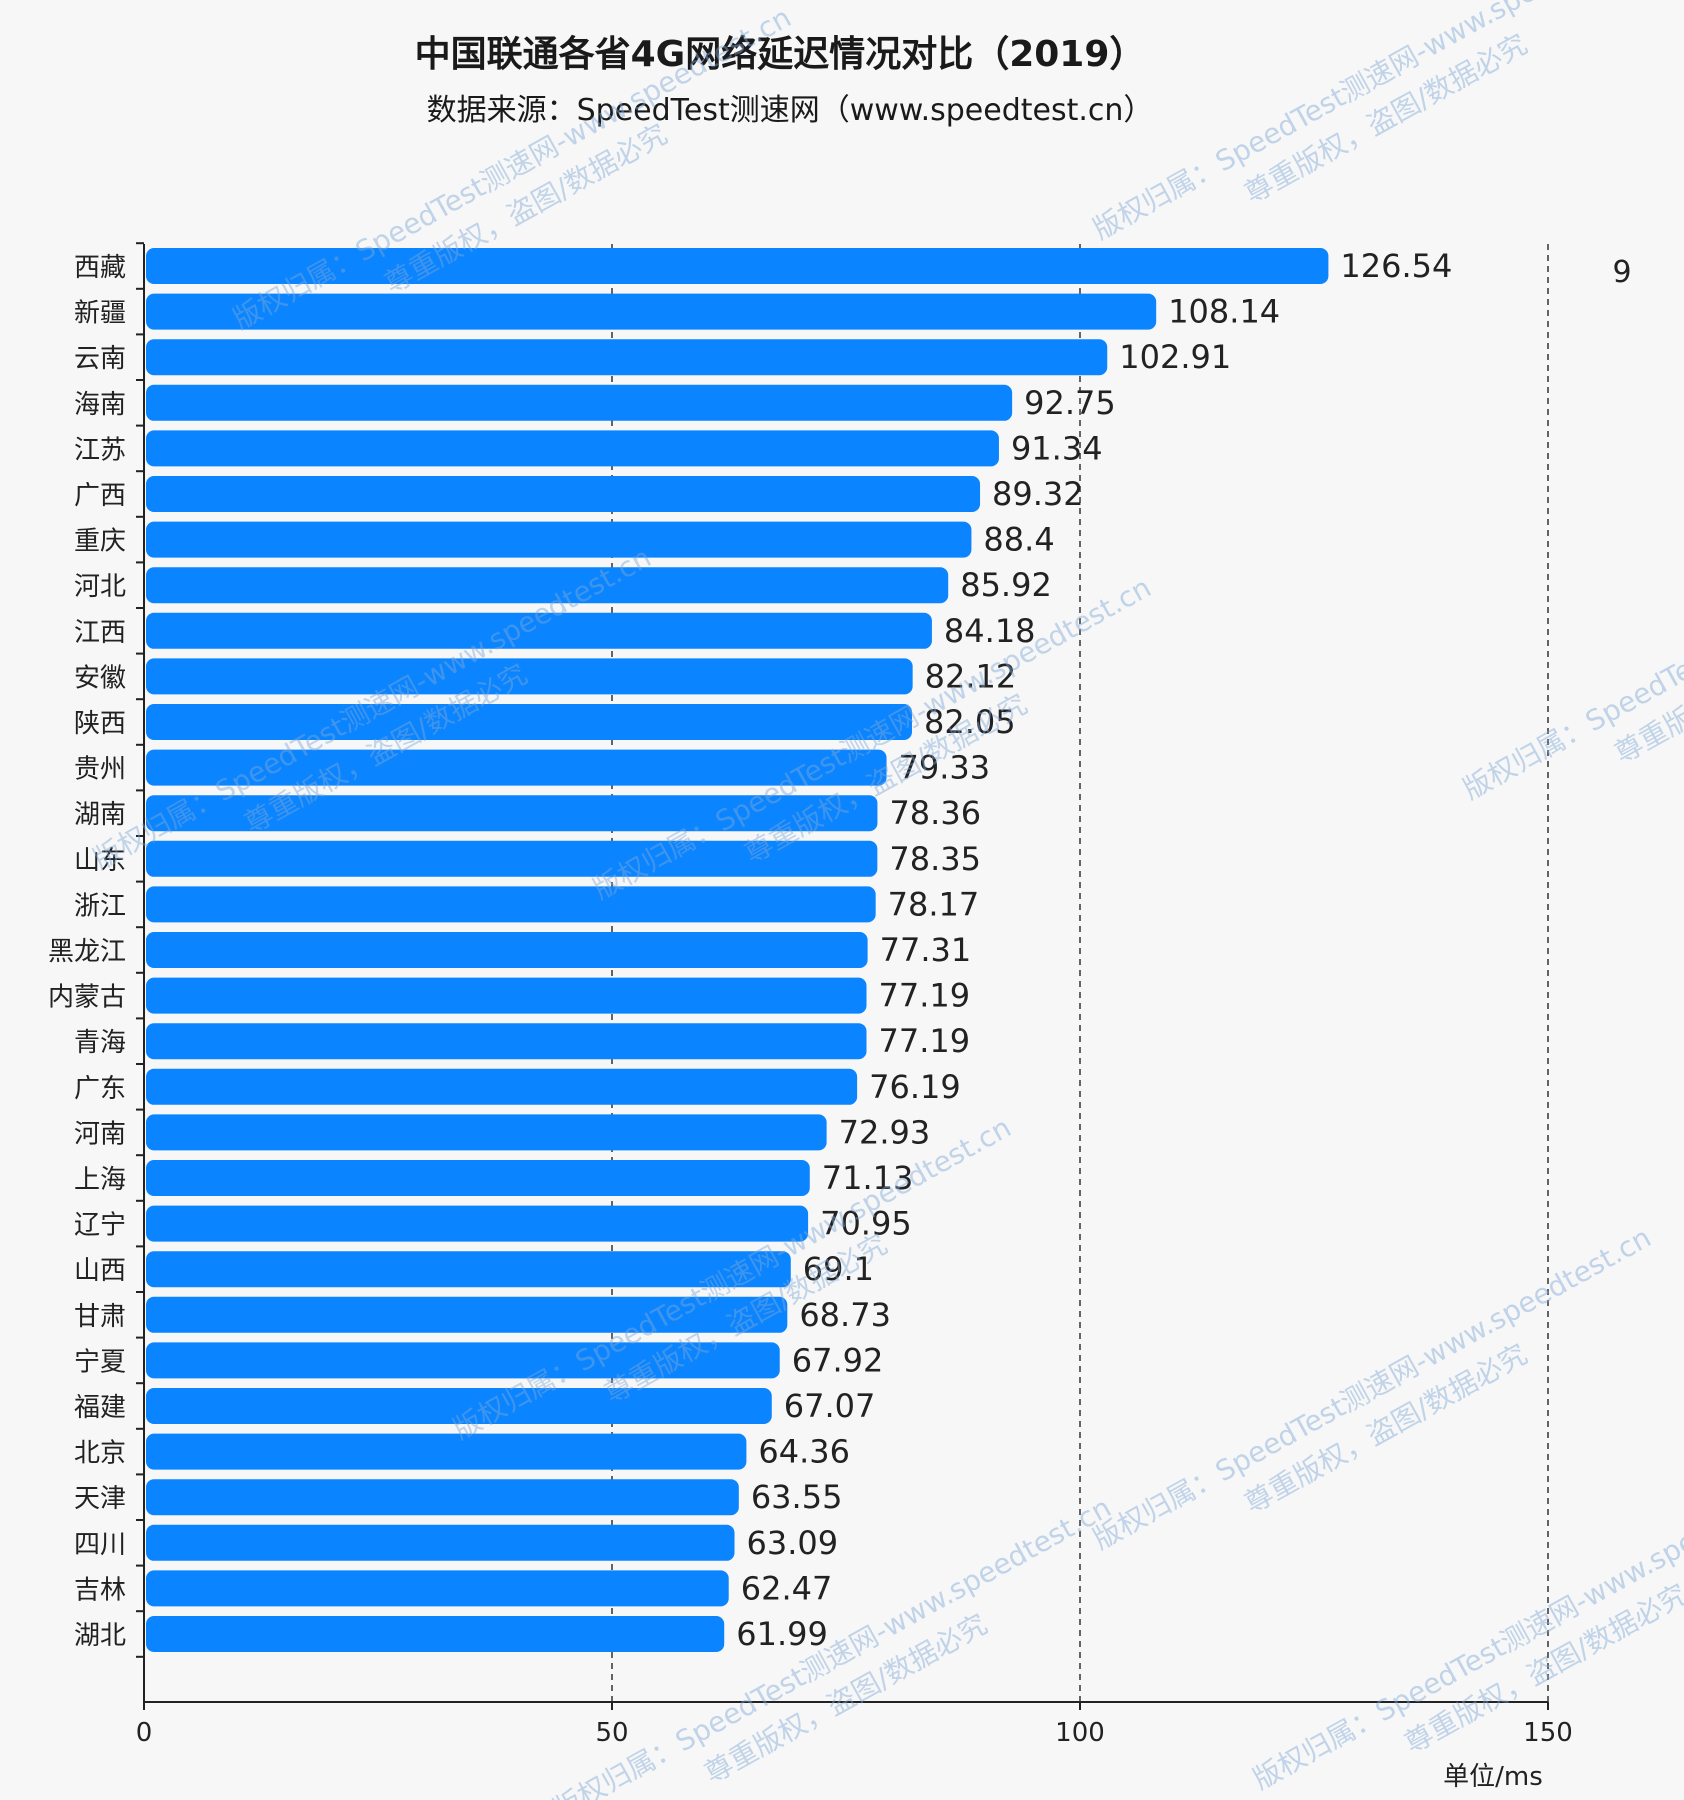  What do you see at coordinates (935, 859) in the screenshot?
I see `value-label: 78.35` at bounding box center [935, 859].